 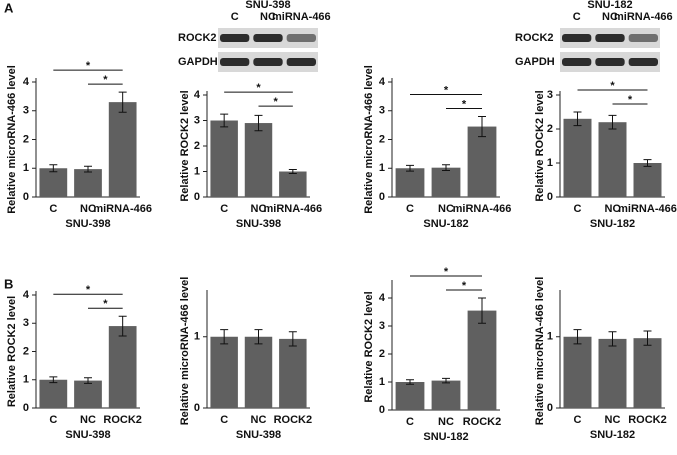 I want to click on blot-lane-label: NC, so click(x=268, y=17).